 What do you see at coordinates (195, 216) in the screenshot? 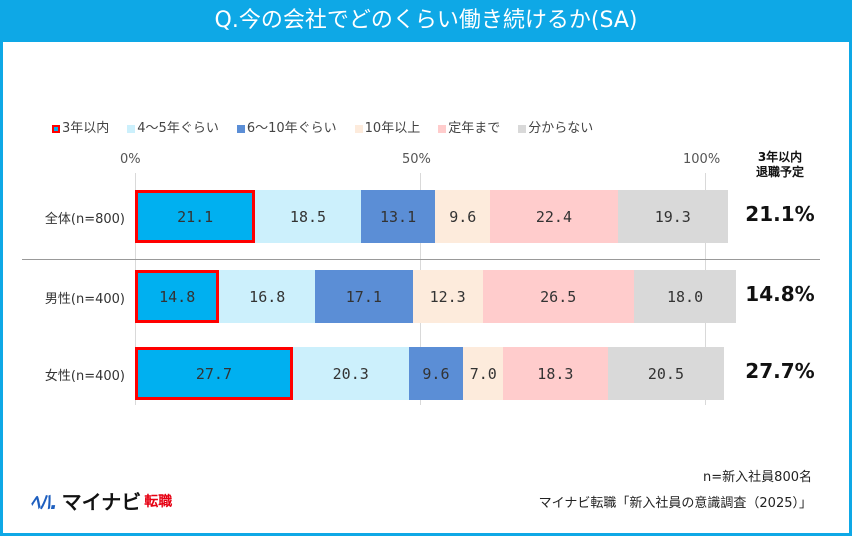
I see `bar-segment: 21.1` at bounding box center [195, 216].